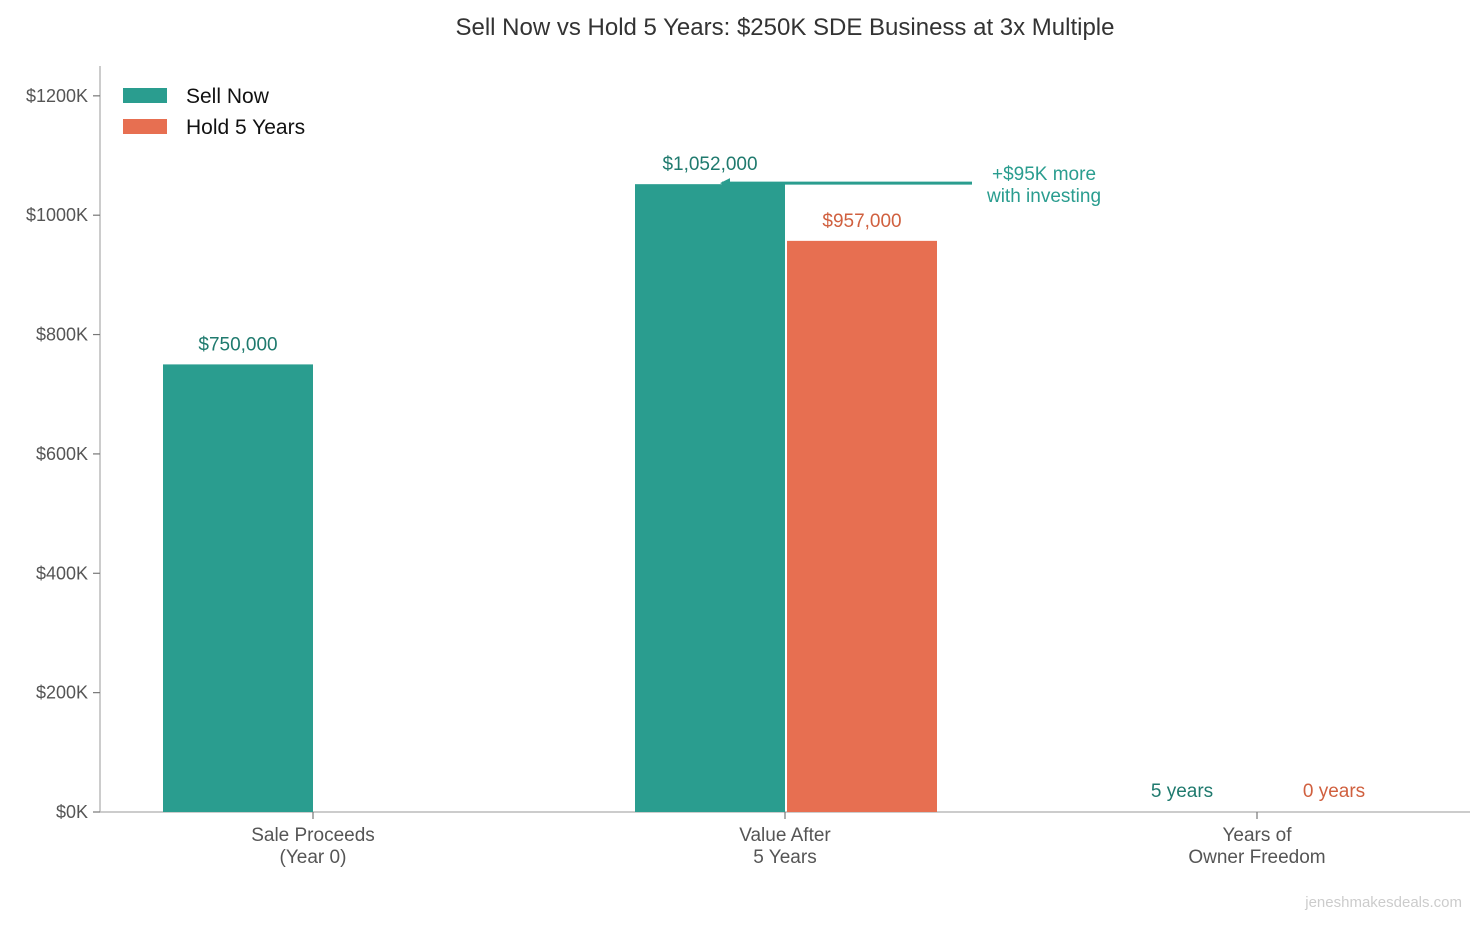  Describe the element at coordinates (57, 215) in the screenshot. I see `y-tick-label: $1000K` at that location.